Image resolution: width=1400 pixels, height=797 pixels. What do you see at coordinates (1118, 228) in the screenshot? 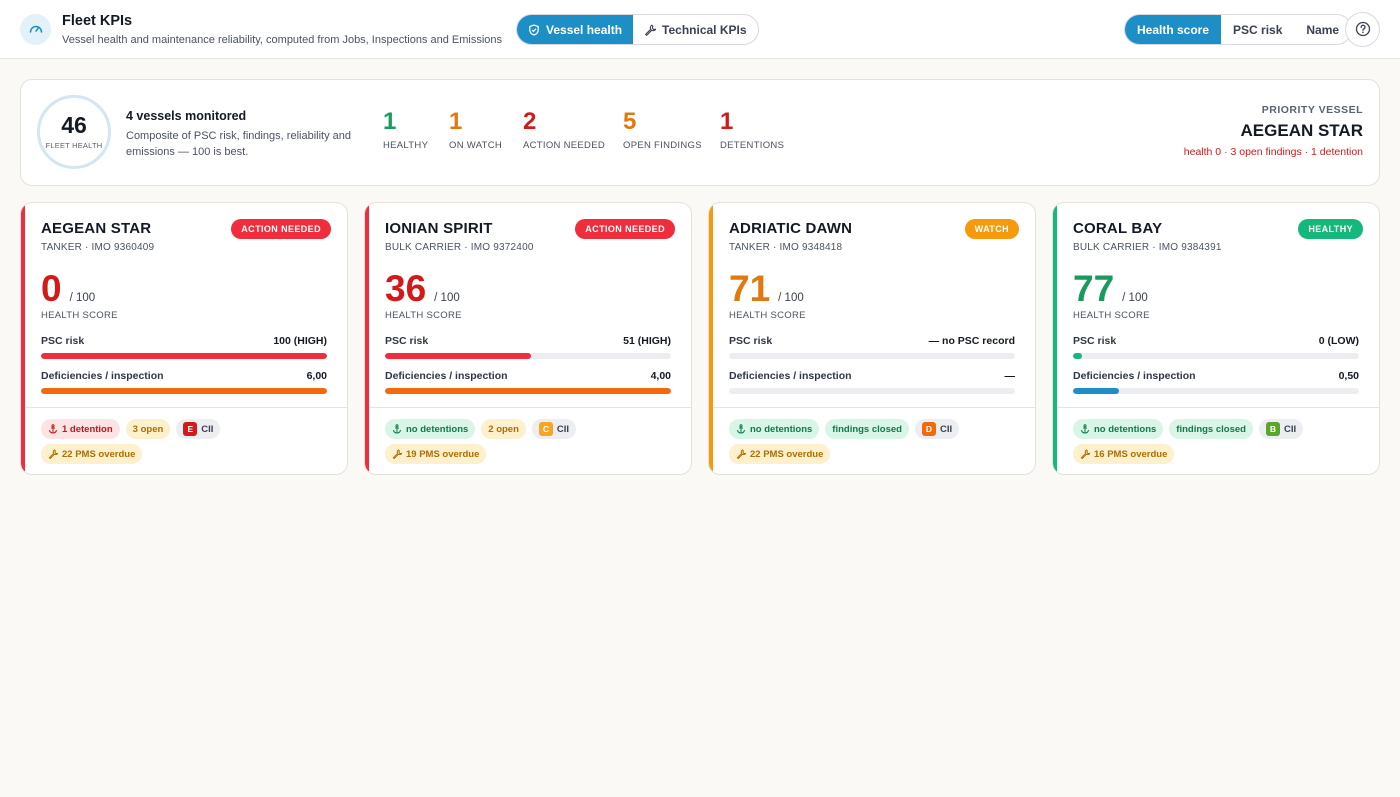
I see `vessel-name: CORAL BAY` at bounding box center [1118, 228].